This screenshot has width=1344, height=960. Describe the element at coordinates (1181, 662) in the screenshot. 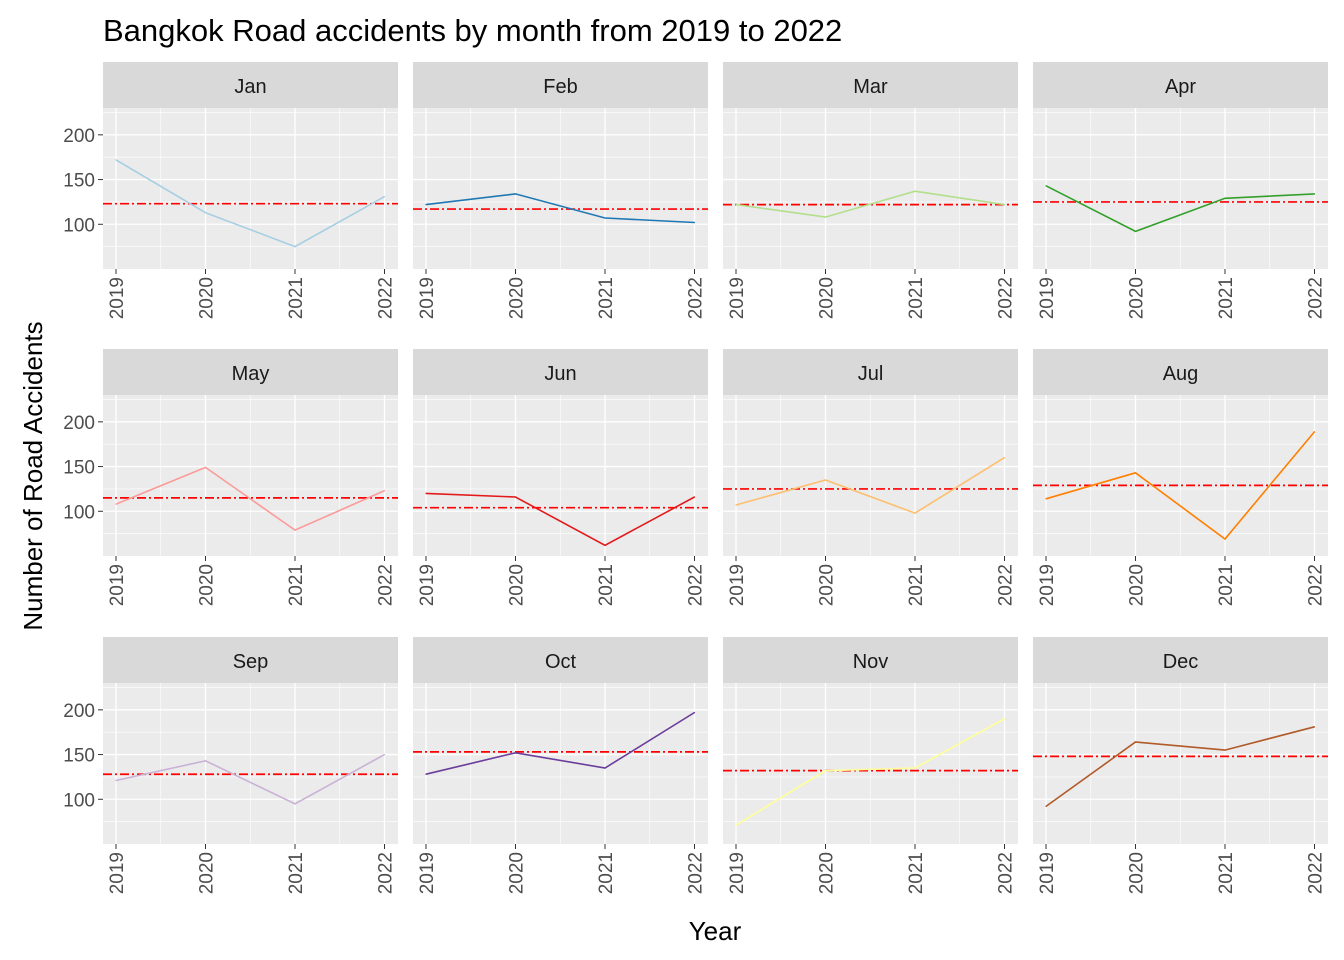

I see `facet-strip-label: Dec` at that location.